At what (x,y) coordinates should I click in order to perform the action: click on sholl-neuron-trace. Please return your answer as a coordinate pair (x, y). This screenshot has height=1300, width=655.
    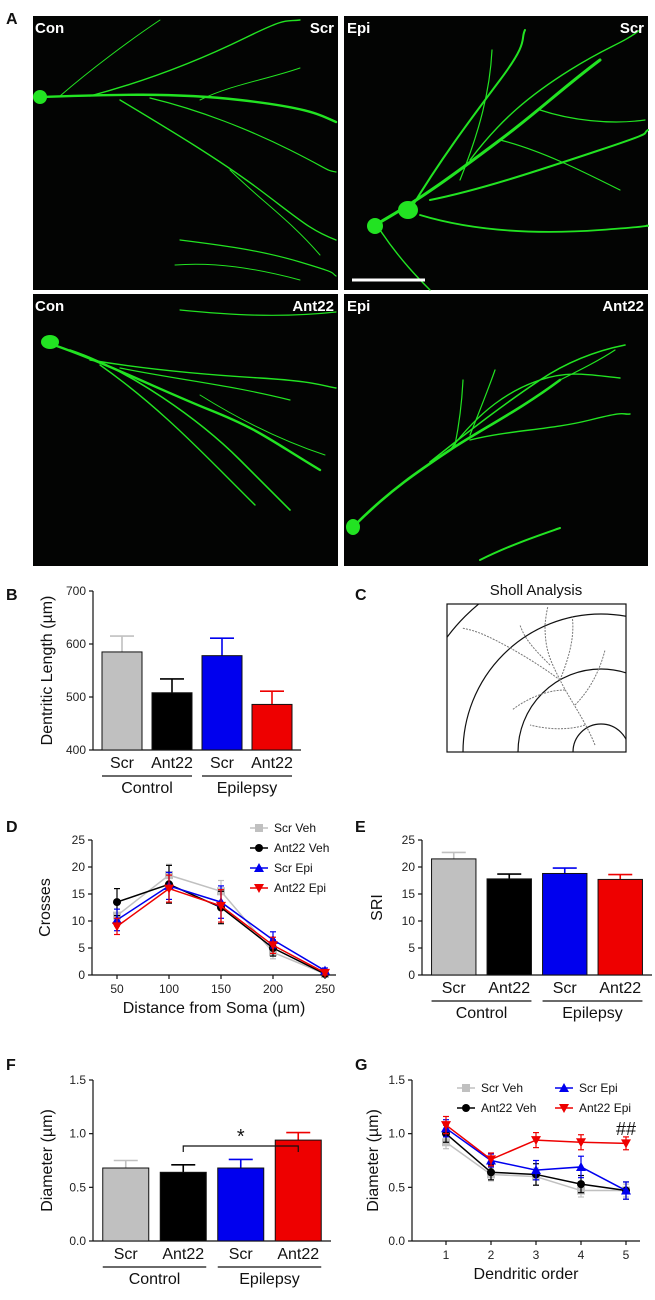
    Looking at the image, I should click on (533, 675).